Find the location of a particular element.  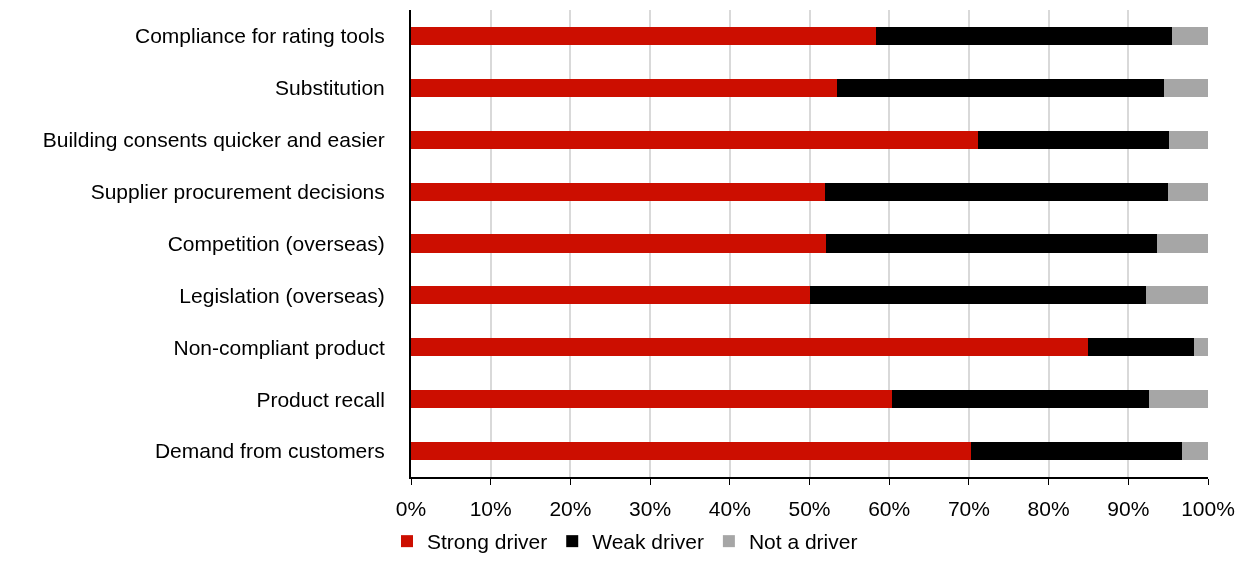

legend-label: Strong driver is located at coordinates (487, 542).